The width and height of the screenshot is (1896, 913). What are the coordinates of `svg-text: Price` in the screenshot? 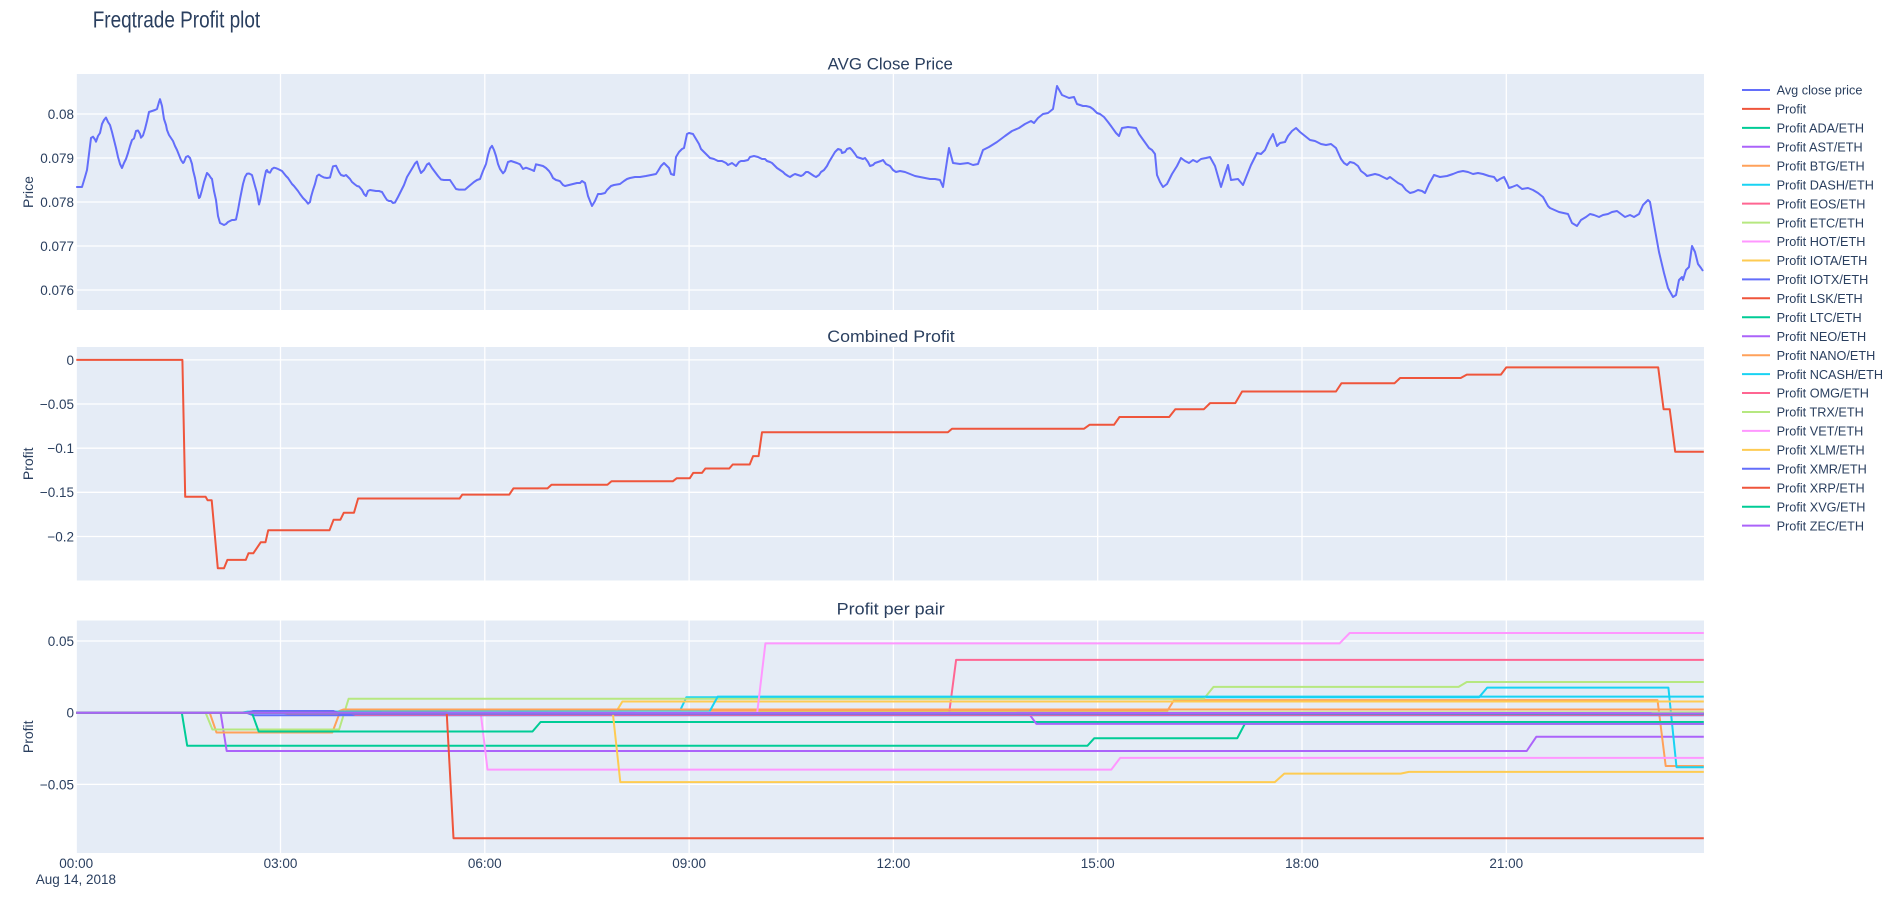 It's located at (28, 192).